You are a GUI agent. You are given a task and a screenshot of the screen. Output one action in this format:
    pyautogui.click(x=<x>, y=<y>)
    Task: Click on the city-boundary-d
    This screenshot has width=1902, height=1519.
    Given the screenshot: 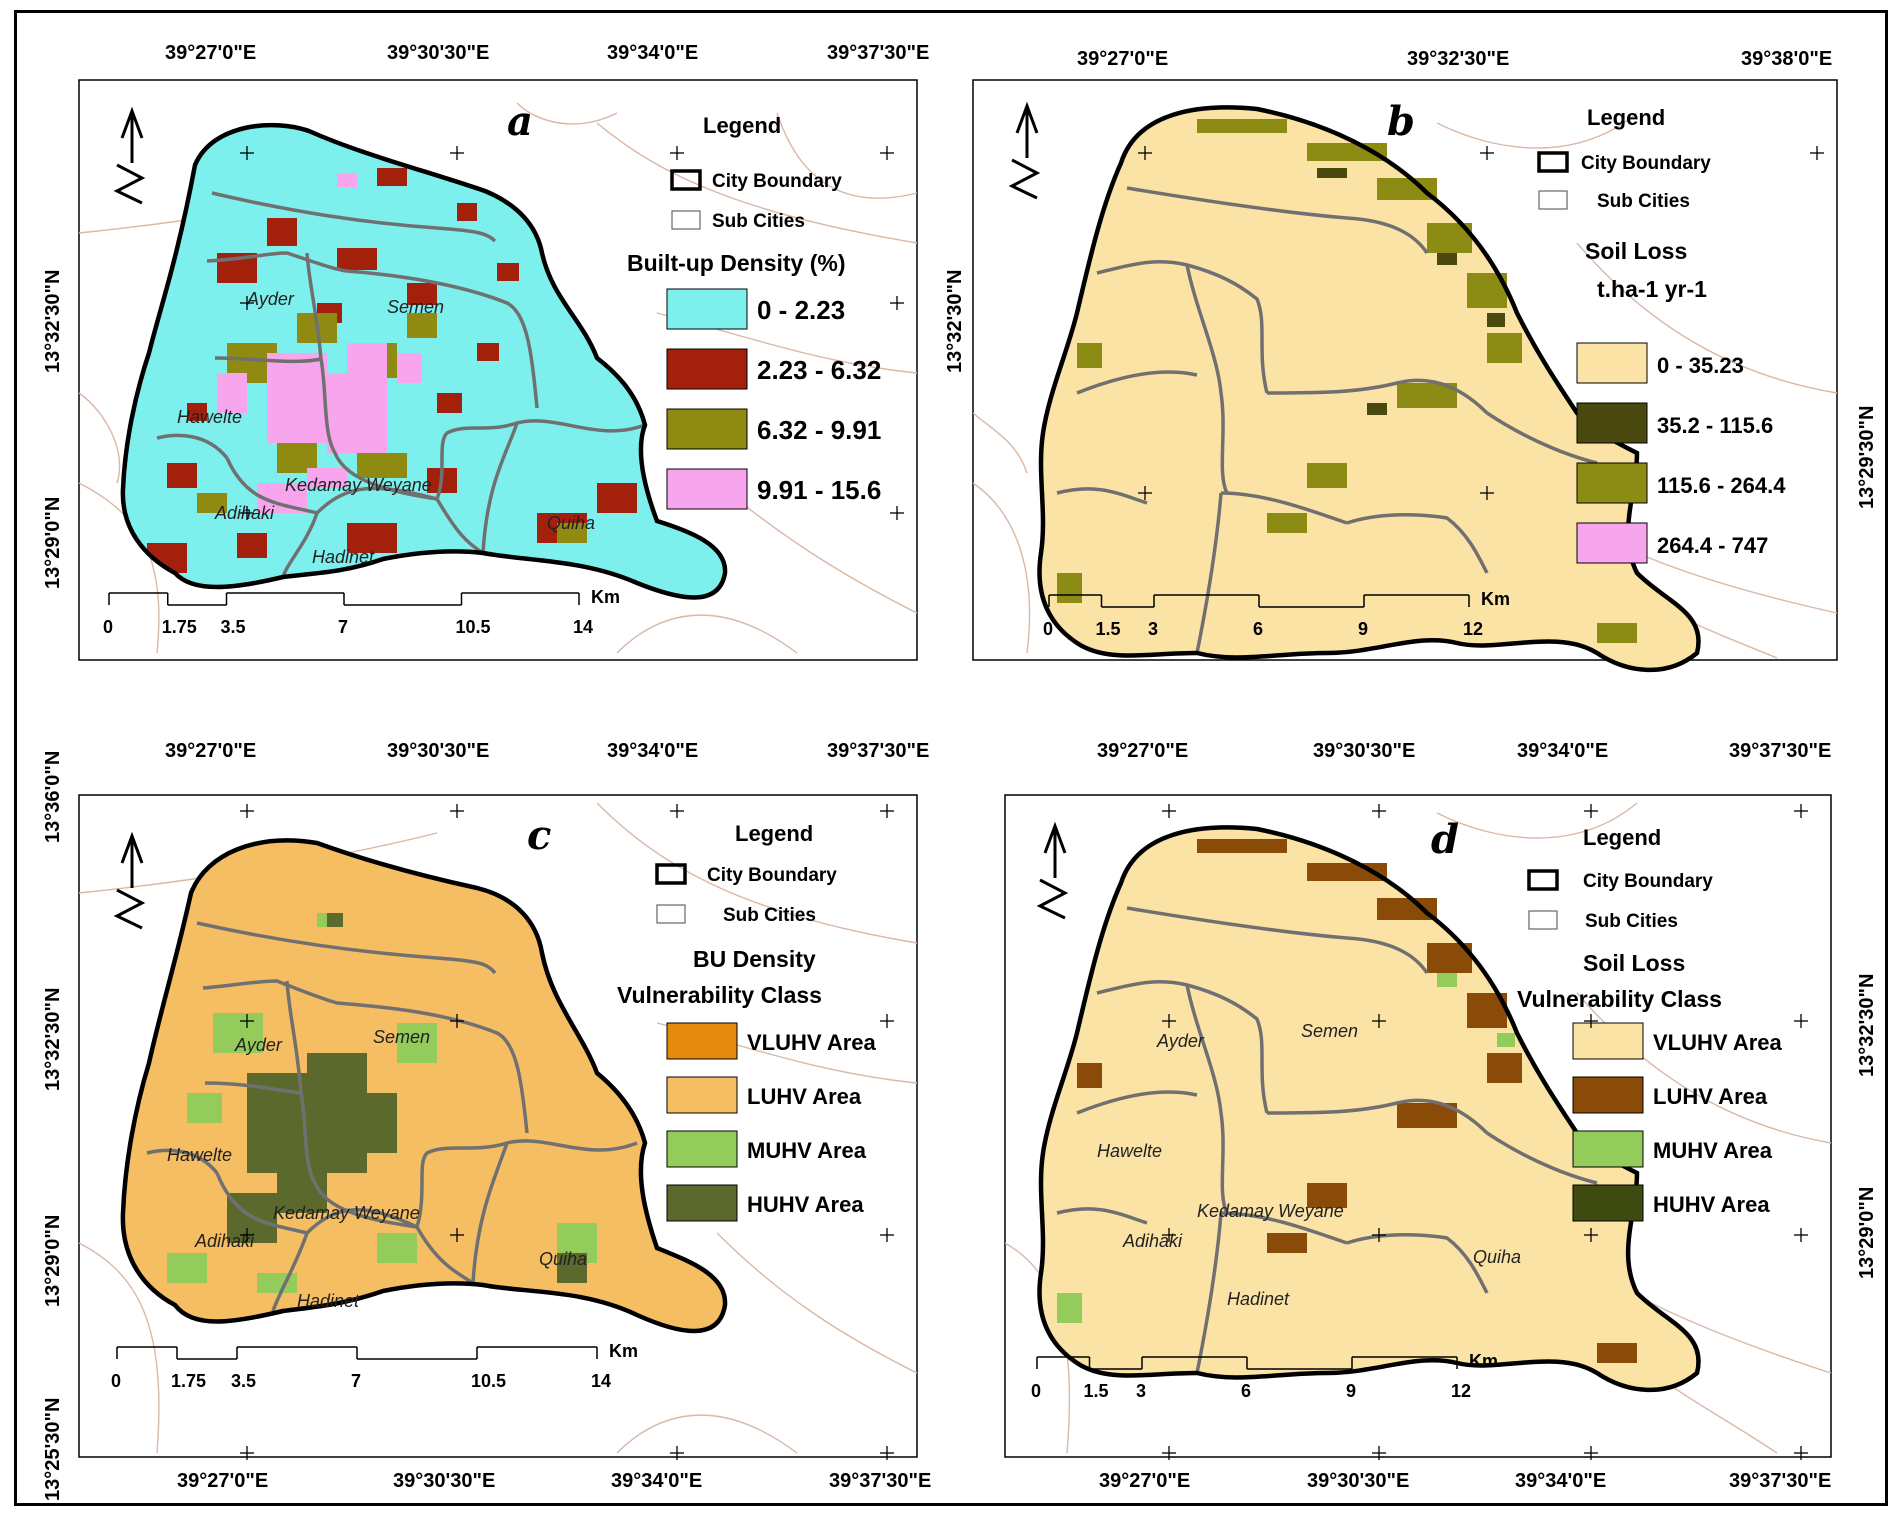 What is the action you would take?
    pyautogui.click(x=1369, y=1109)
    